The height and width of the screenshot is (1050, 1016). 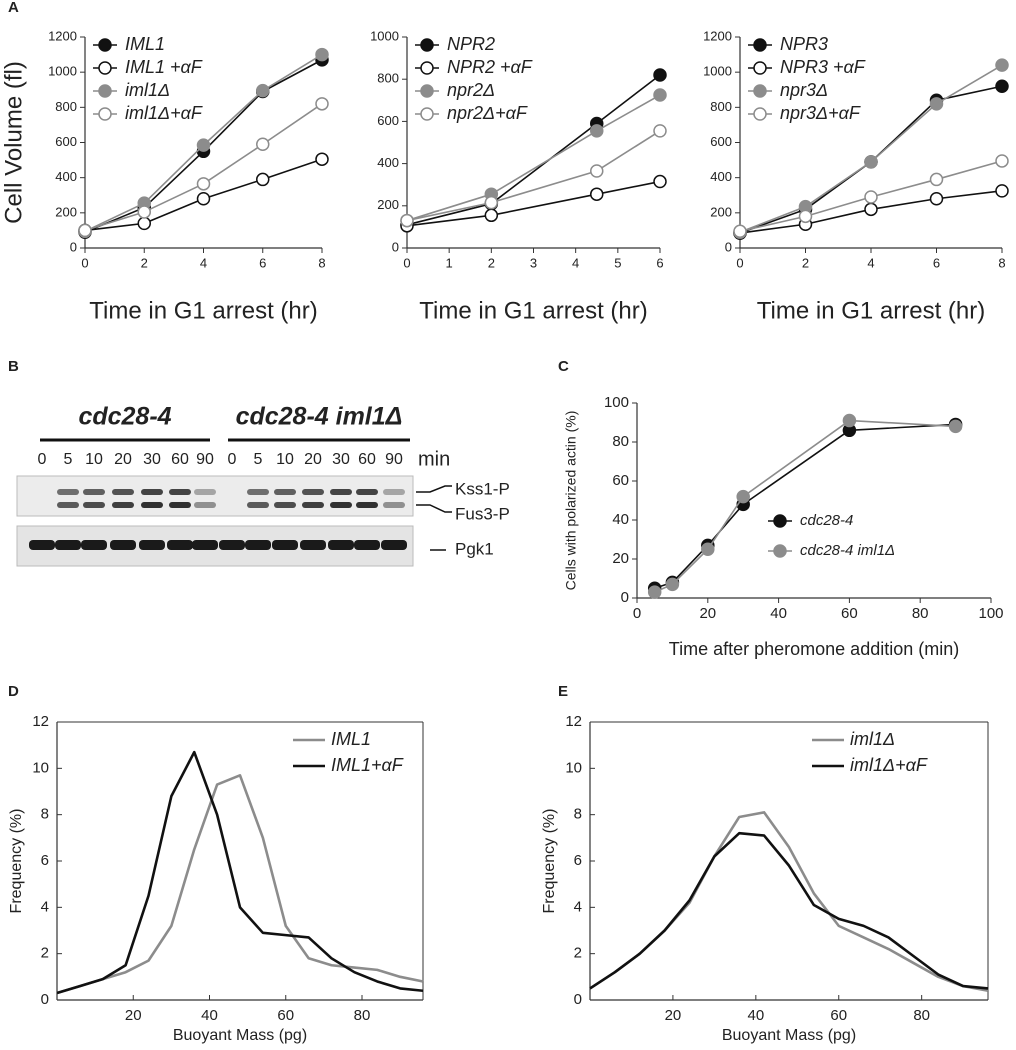 I want to click on lane-label: 20, so click(x=123, y=459).